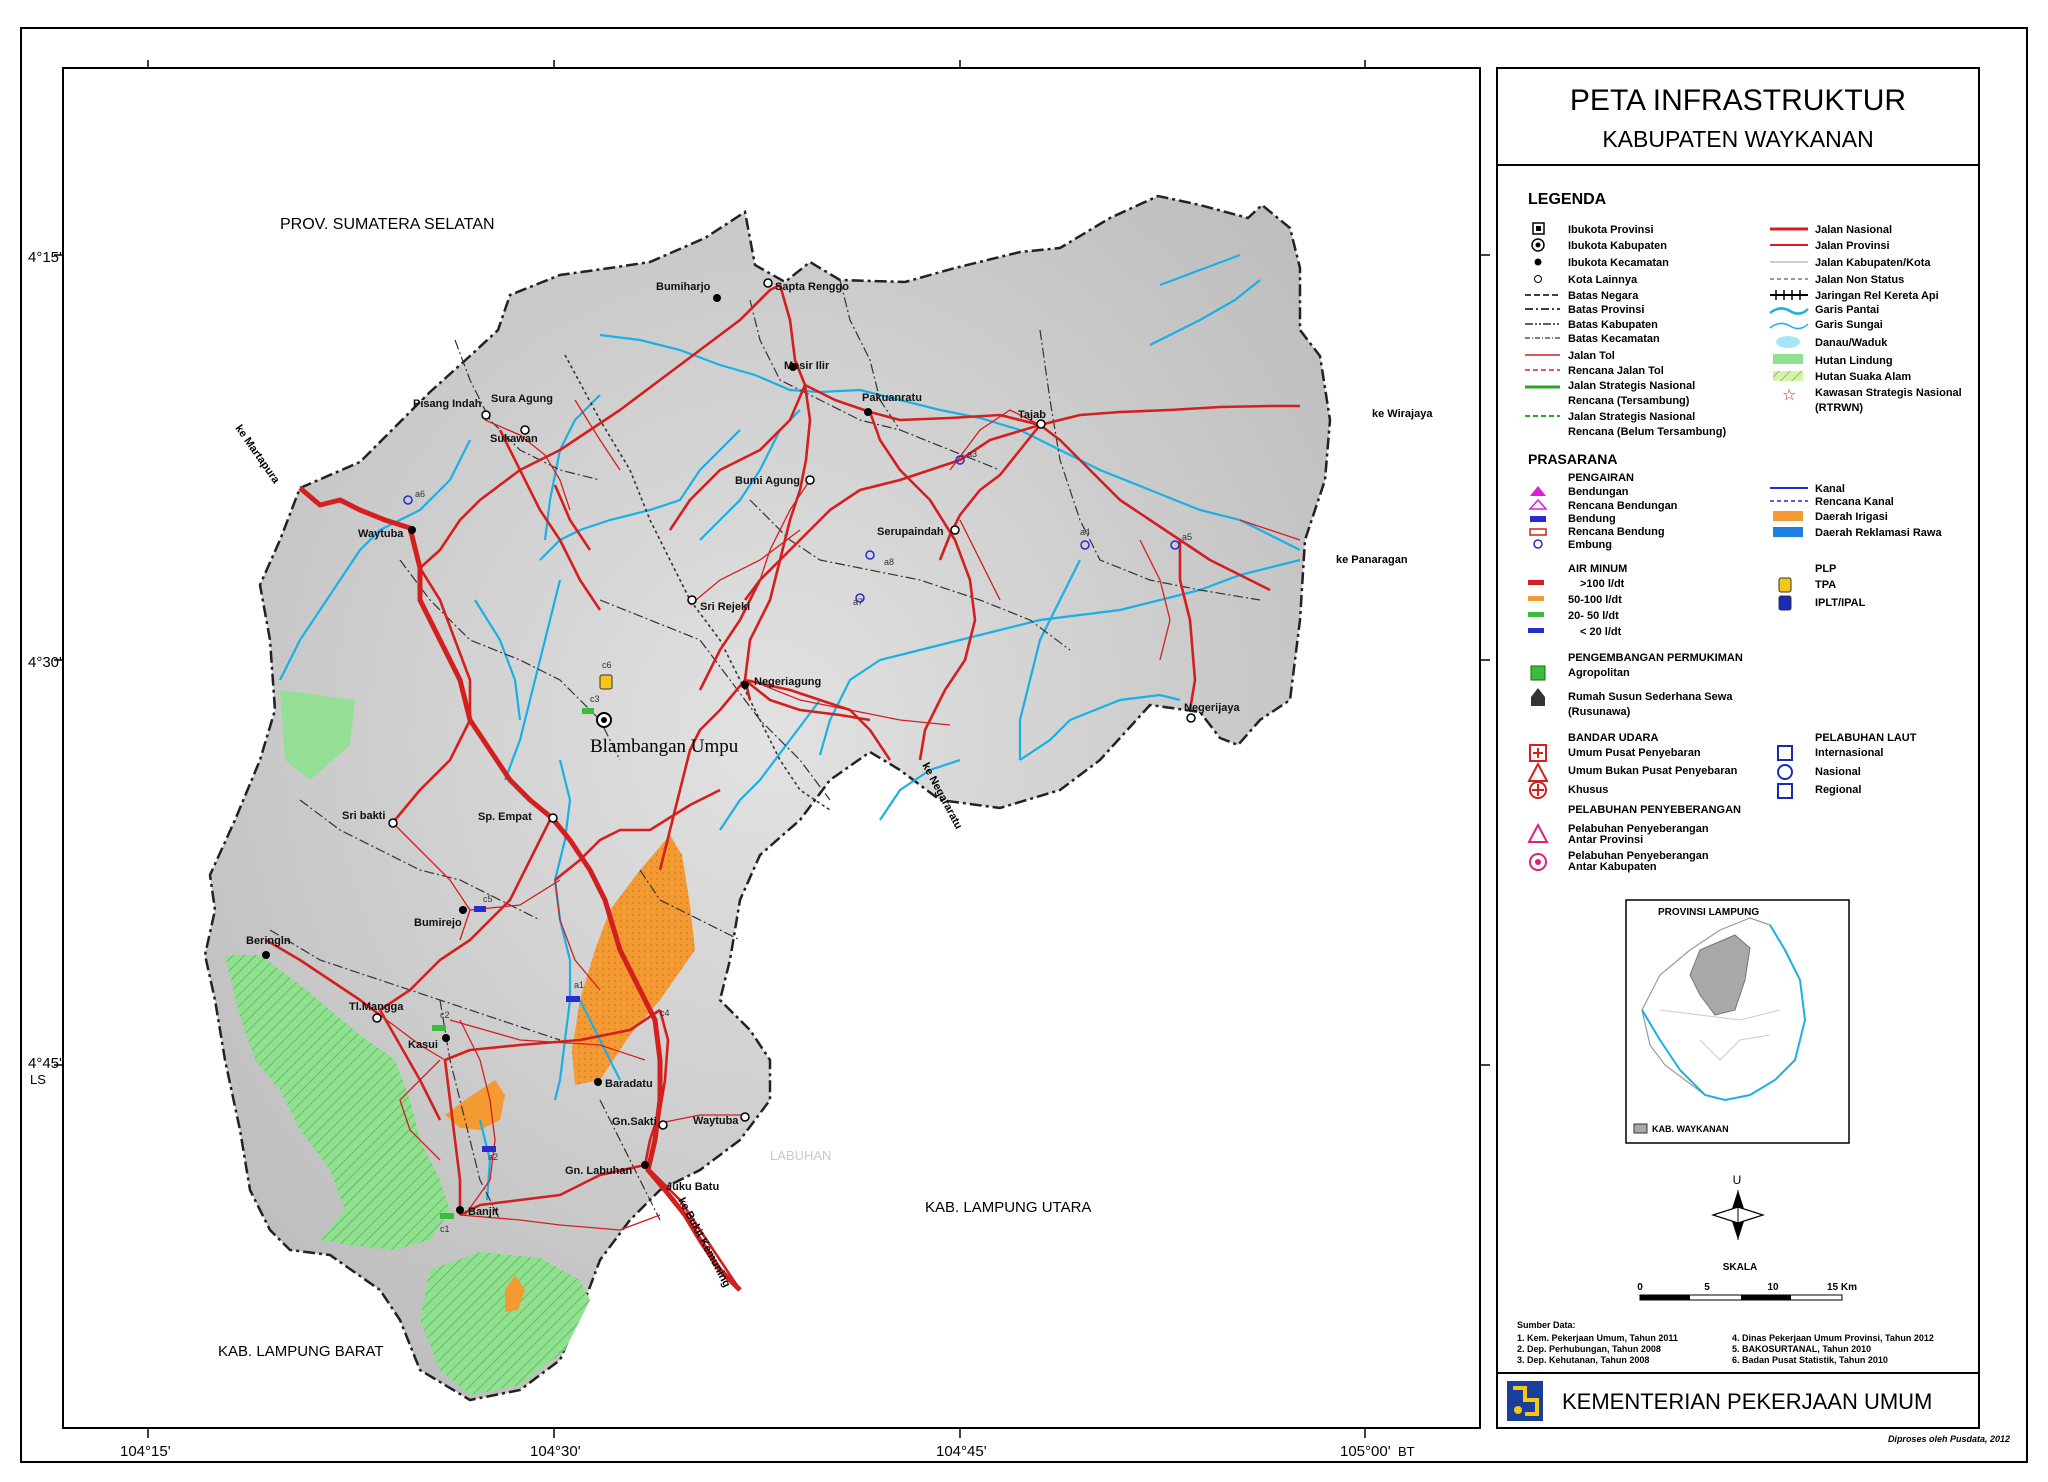  What do you see at coordinates (910, 532) in the screenshot?
I see `town-label: Serupaindah` at bounding box center [910, 532].